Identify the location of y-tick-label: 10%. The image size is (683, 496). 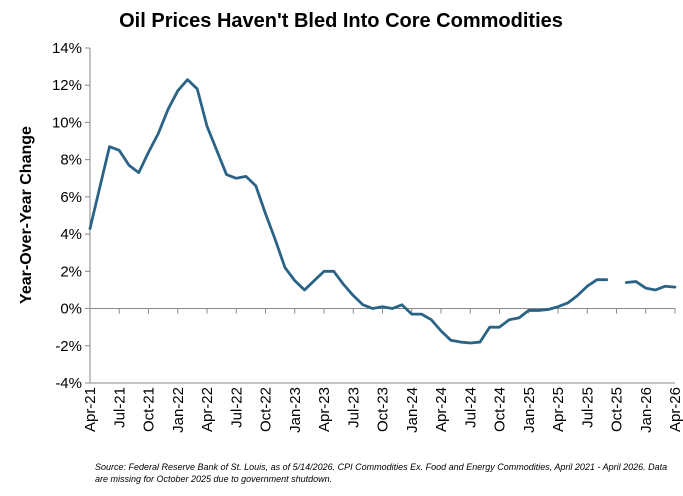
(67, 122).